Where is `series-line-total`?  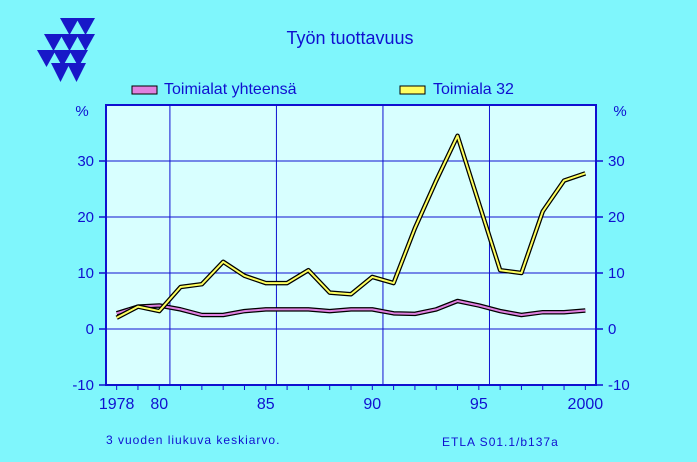
series-line-total is located at coordinates (351, 308).